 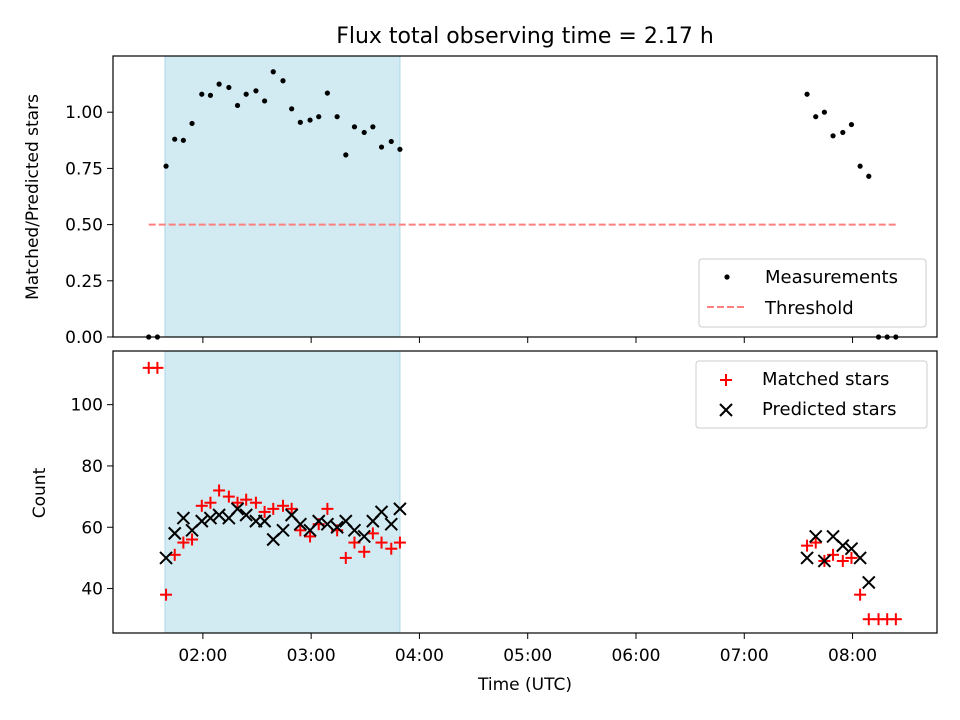 What do you see at coordinates (726, 380) in the screenshot?
I see `legend-matched-marker` at bounding box center [726, 380].